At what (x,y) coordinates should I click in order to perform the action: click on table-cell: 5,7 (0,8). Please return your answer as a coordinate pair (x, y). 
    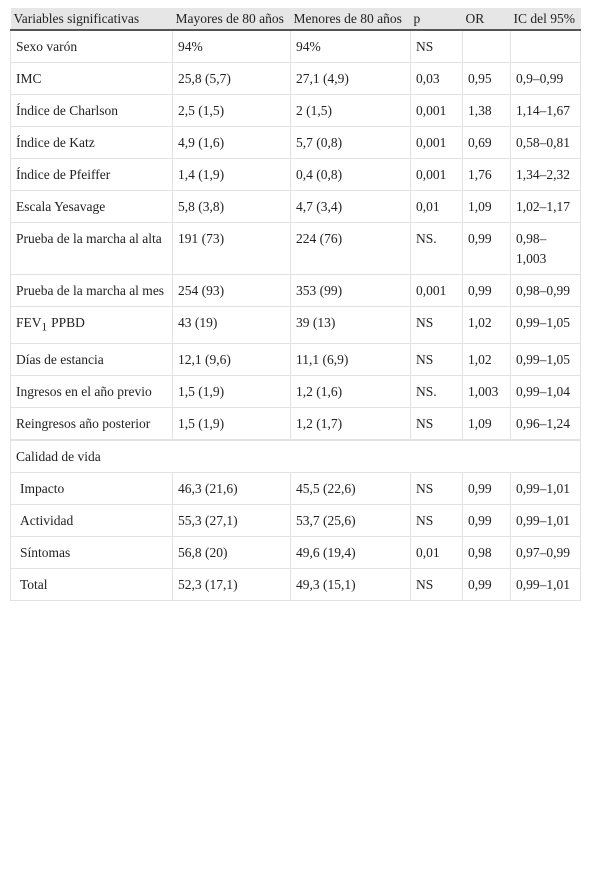
    Looking at the image, I should click on (350, 142).